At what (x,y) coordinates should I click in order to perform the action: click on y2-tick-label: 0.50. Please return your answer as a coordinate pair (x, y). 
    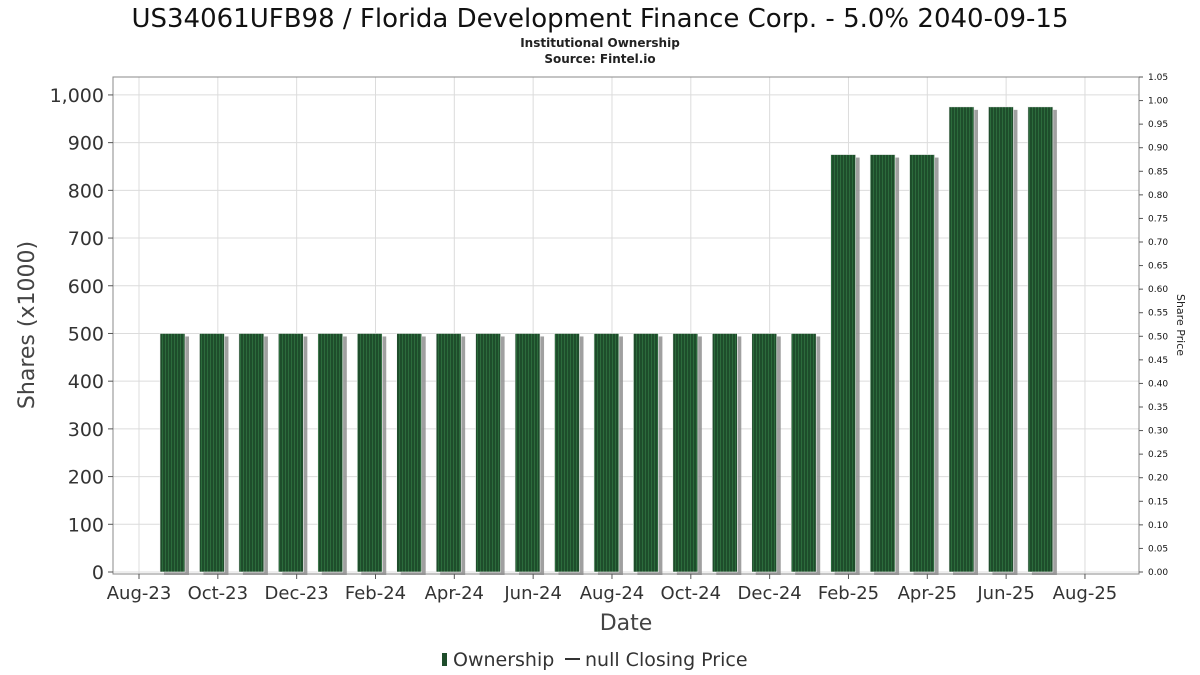
    Looking at the image, I should click on (1158, 337).